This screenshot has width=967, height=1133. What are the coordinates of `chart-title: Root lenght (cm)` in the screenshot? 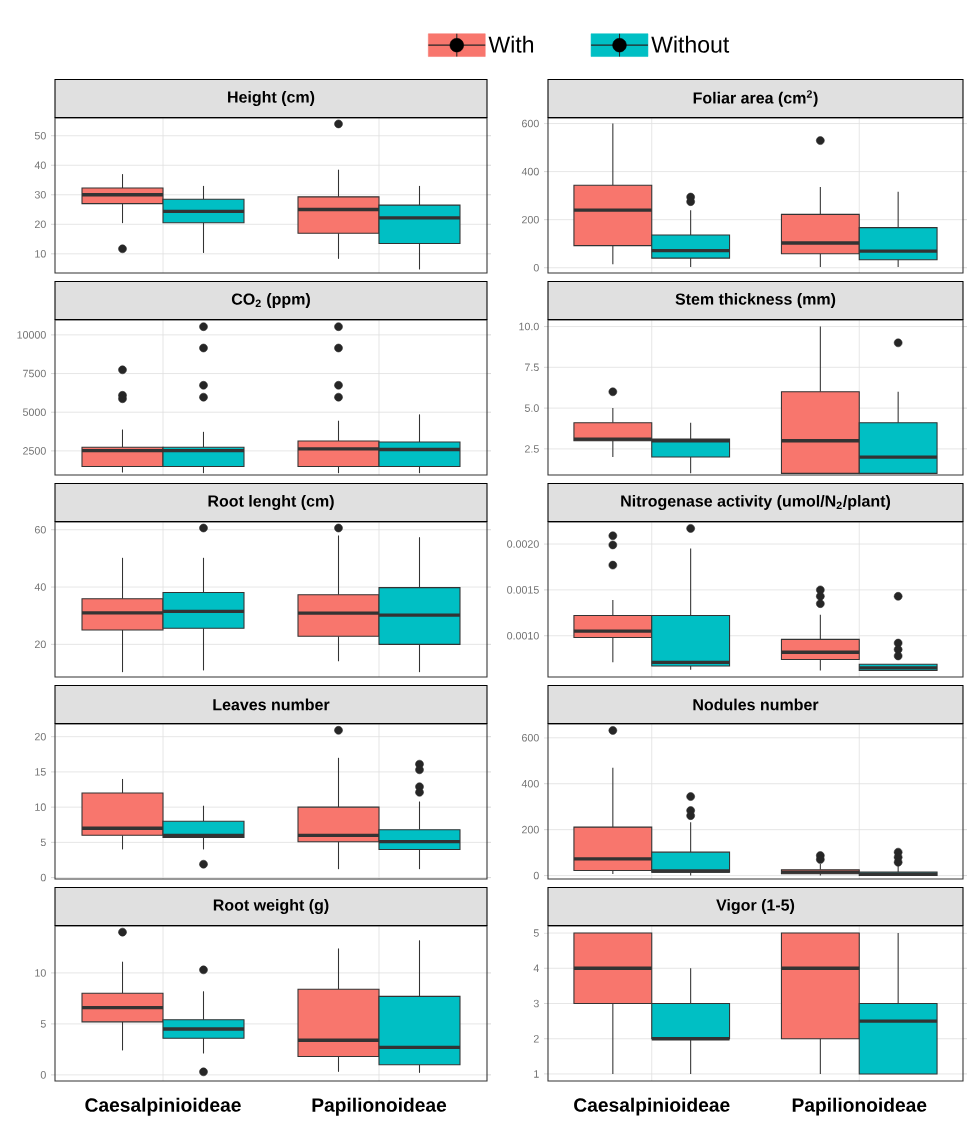 It's located at (271, 502).